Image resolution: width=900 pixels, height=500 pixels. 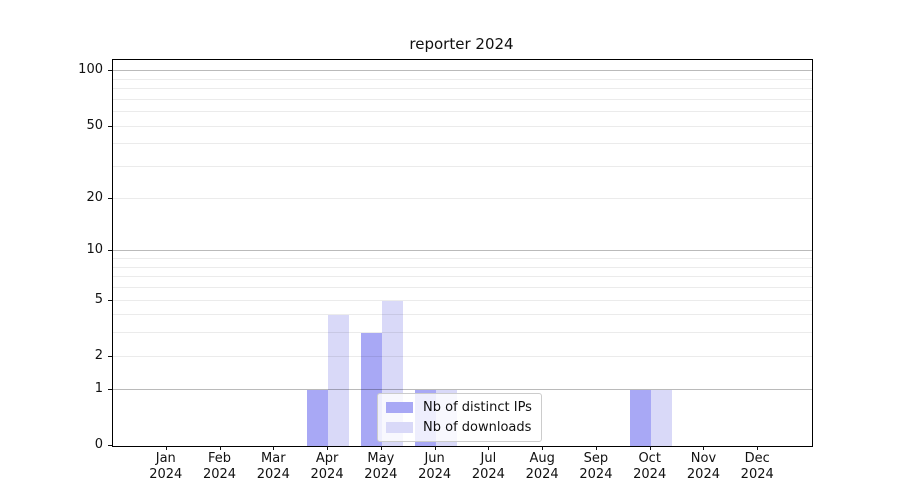 I want to click on x-tick-month: Mar, so click(x=273, y=458).